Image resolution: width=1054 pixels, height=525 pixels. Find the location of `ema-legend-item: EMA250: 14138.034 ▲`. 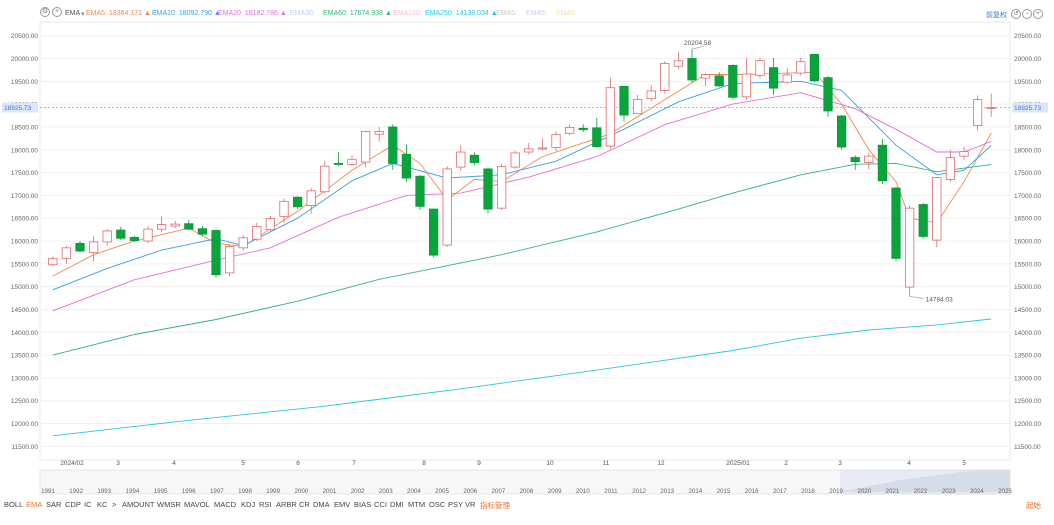

ema-legend-item: EMA250: 14138.034 ▲ is located at coordinates (461, 13).